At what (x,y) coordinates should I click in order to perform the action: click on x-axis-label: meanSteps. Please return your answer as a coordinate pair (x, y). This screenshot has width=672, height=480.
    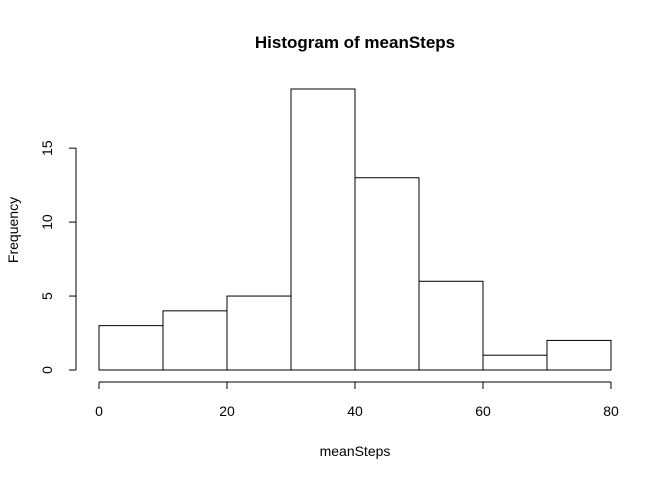
    Looking at the image, I should click on (355, 451).